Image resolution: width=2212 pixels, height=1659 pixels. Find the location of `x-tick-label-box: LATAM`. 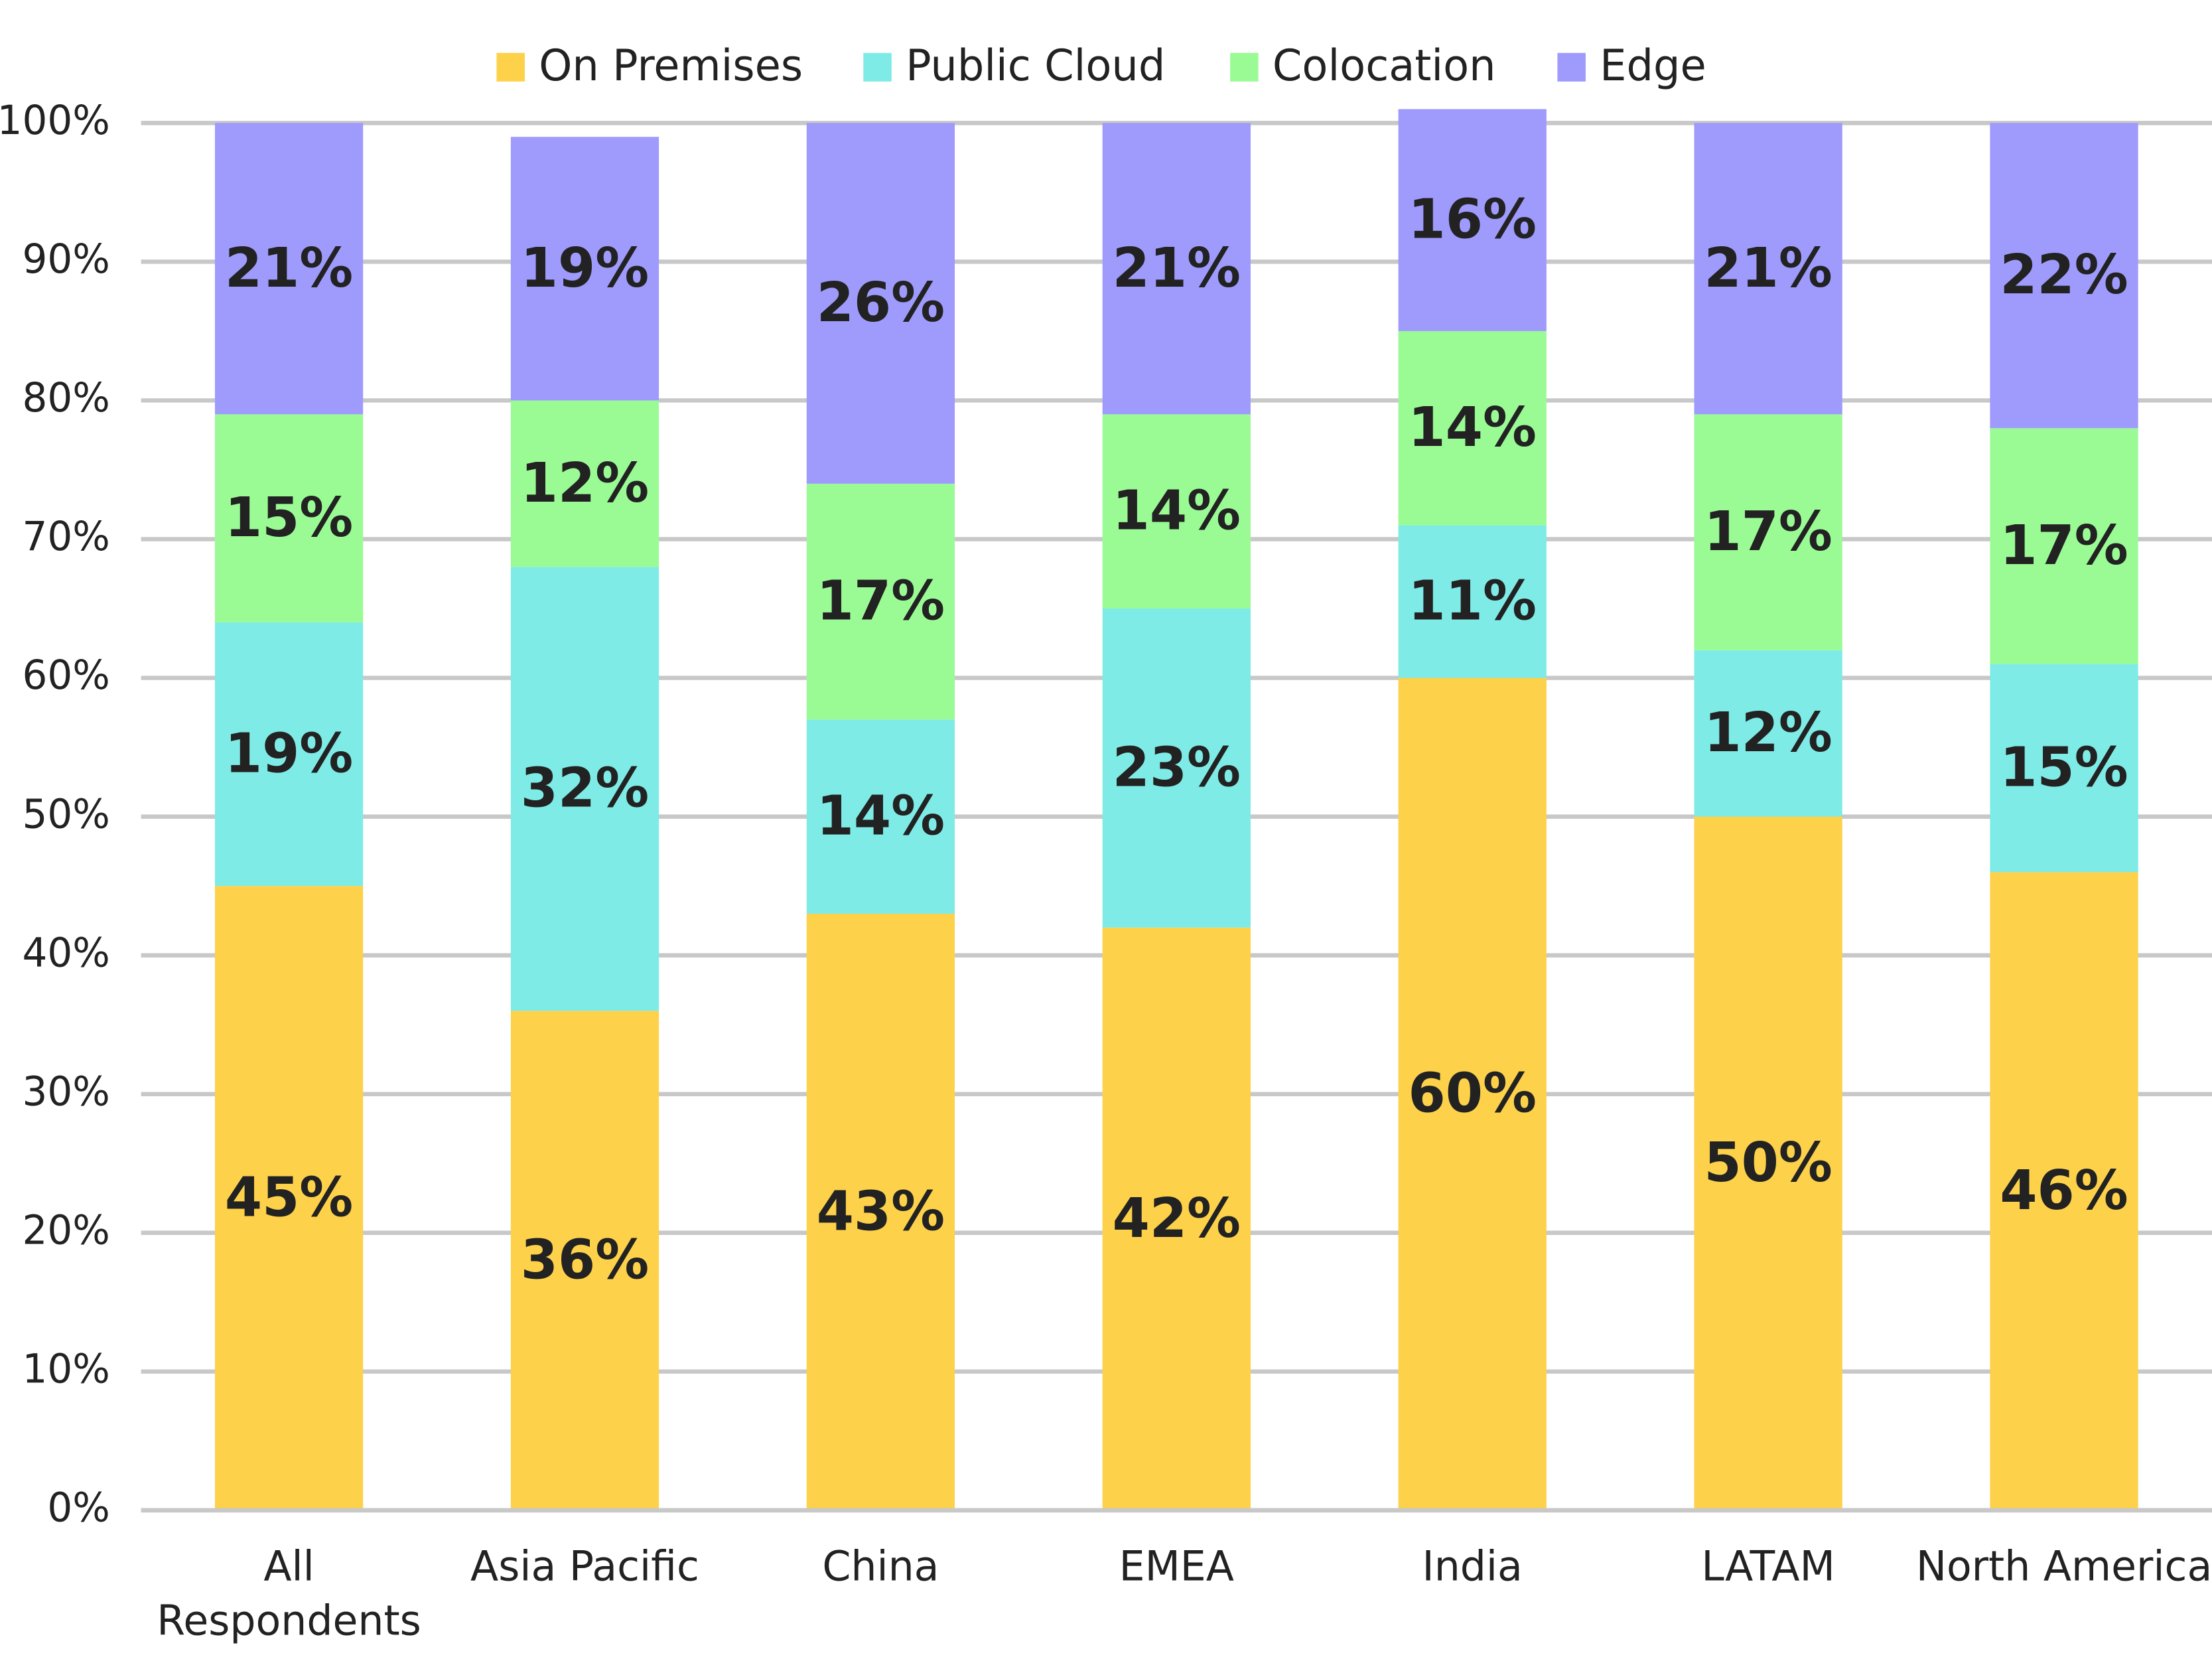

x-tick-label-box: LATAM is located at coordinates (1768, 1566).